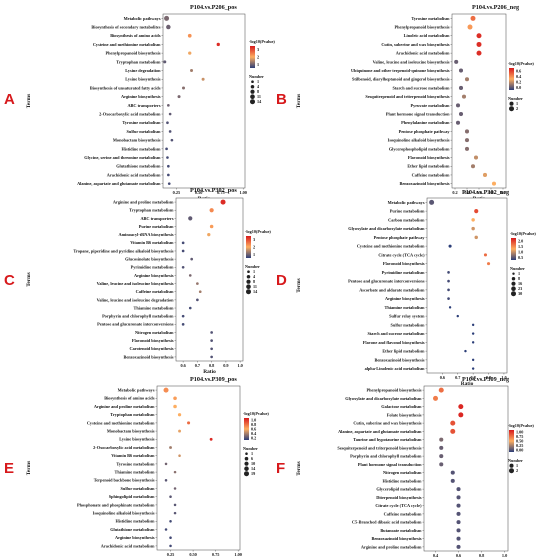 This screenshot has height=557, width=550. What do you see at coordinates (387, 522) in the screenshot?
I see `term-label: C5-Branched dibasic acid metabolism` at bounding box center [387, 522].